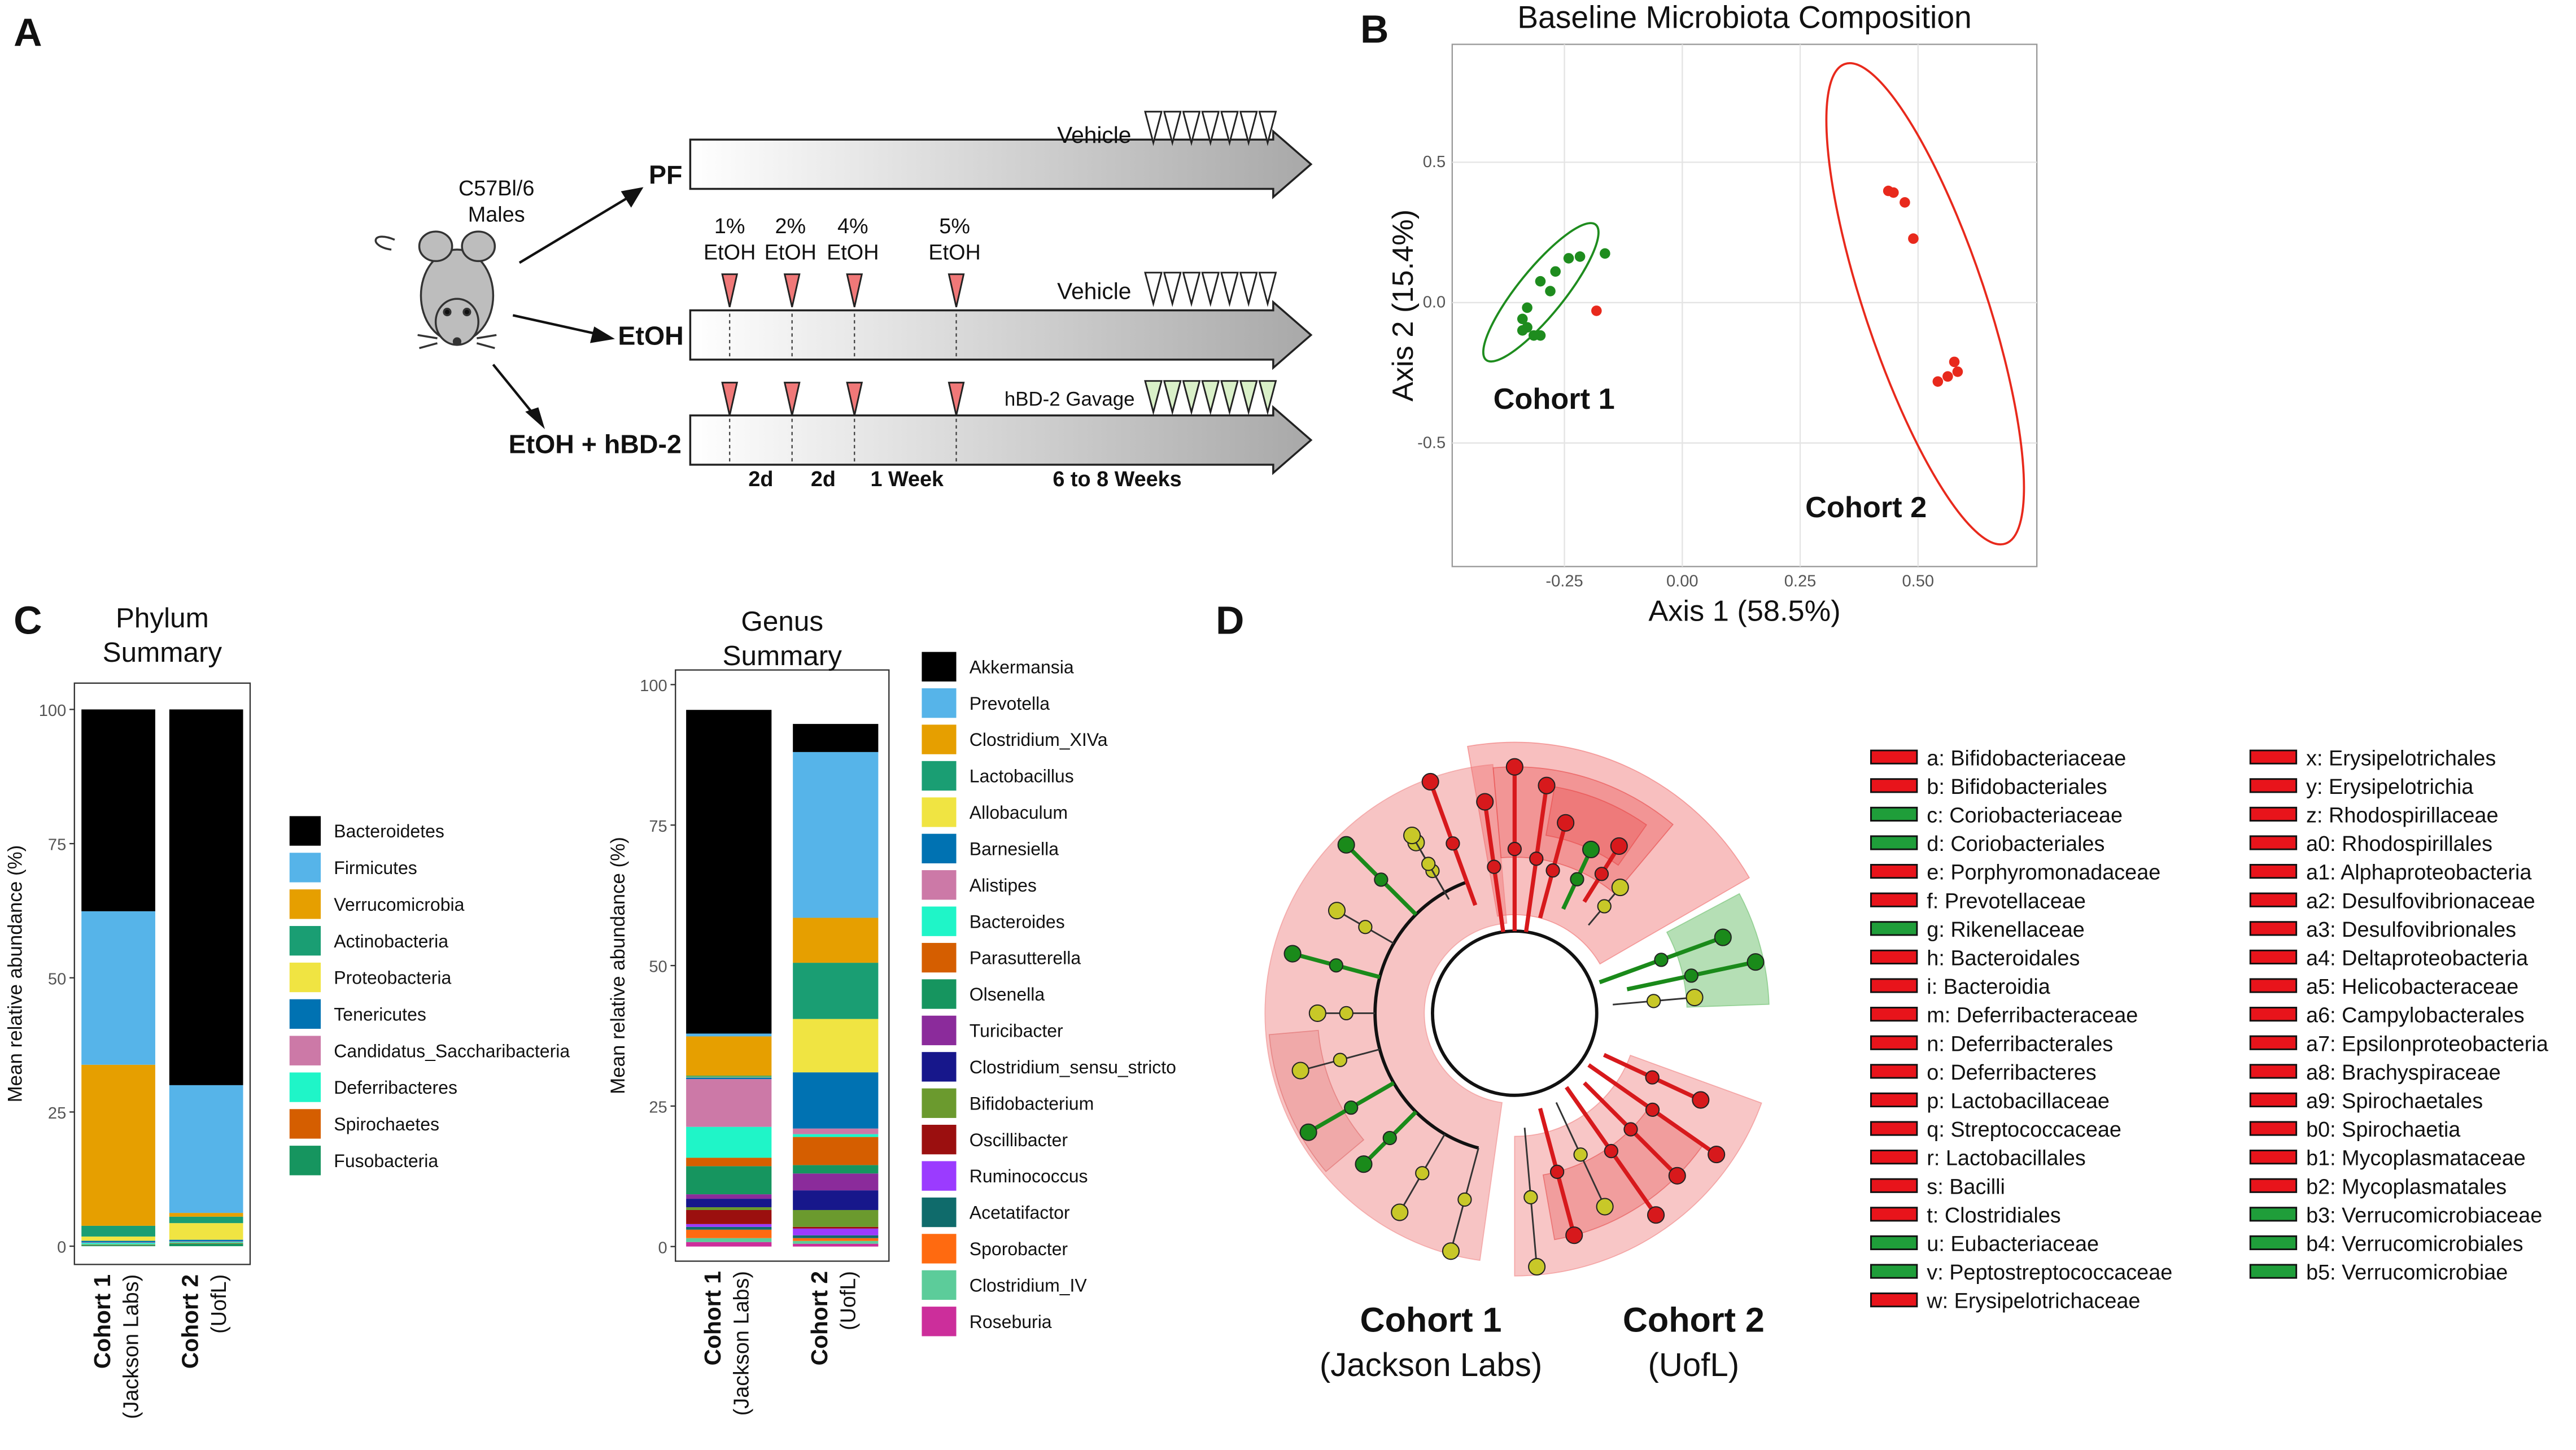 This screenshot has width=2576, height=1450. I want to click on interval-label: 1 Week, so click(907, 479).